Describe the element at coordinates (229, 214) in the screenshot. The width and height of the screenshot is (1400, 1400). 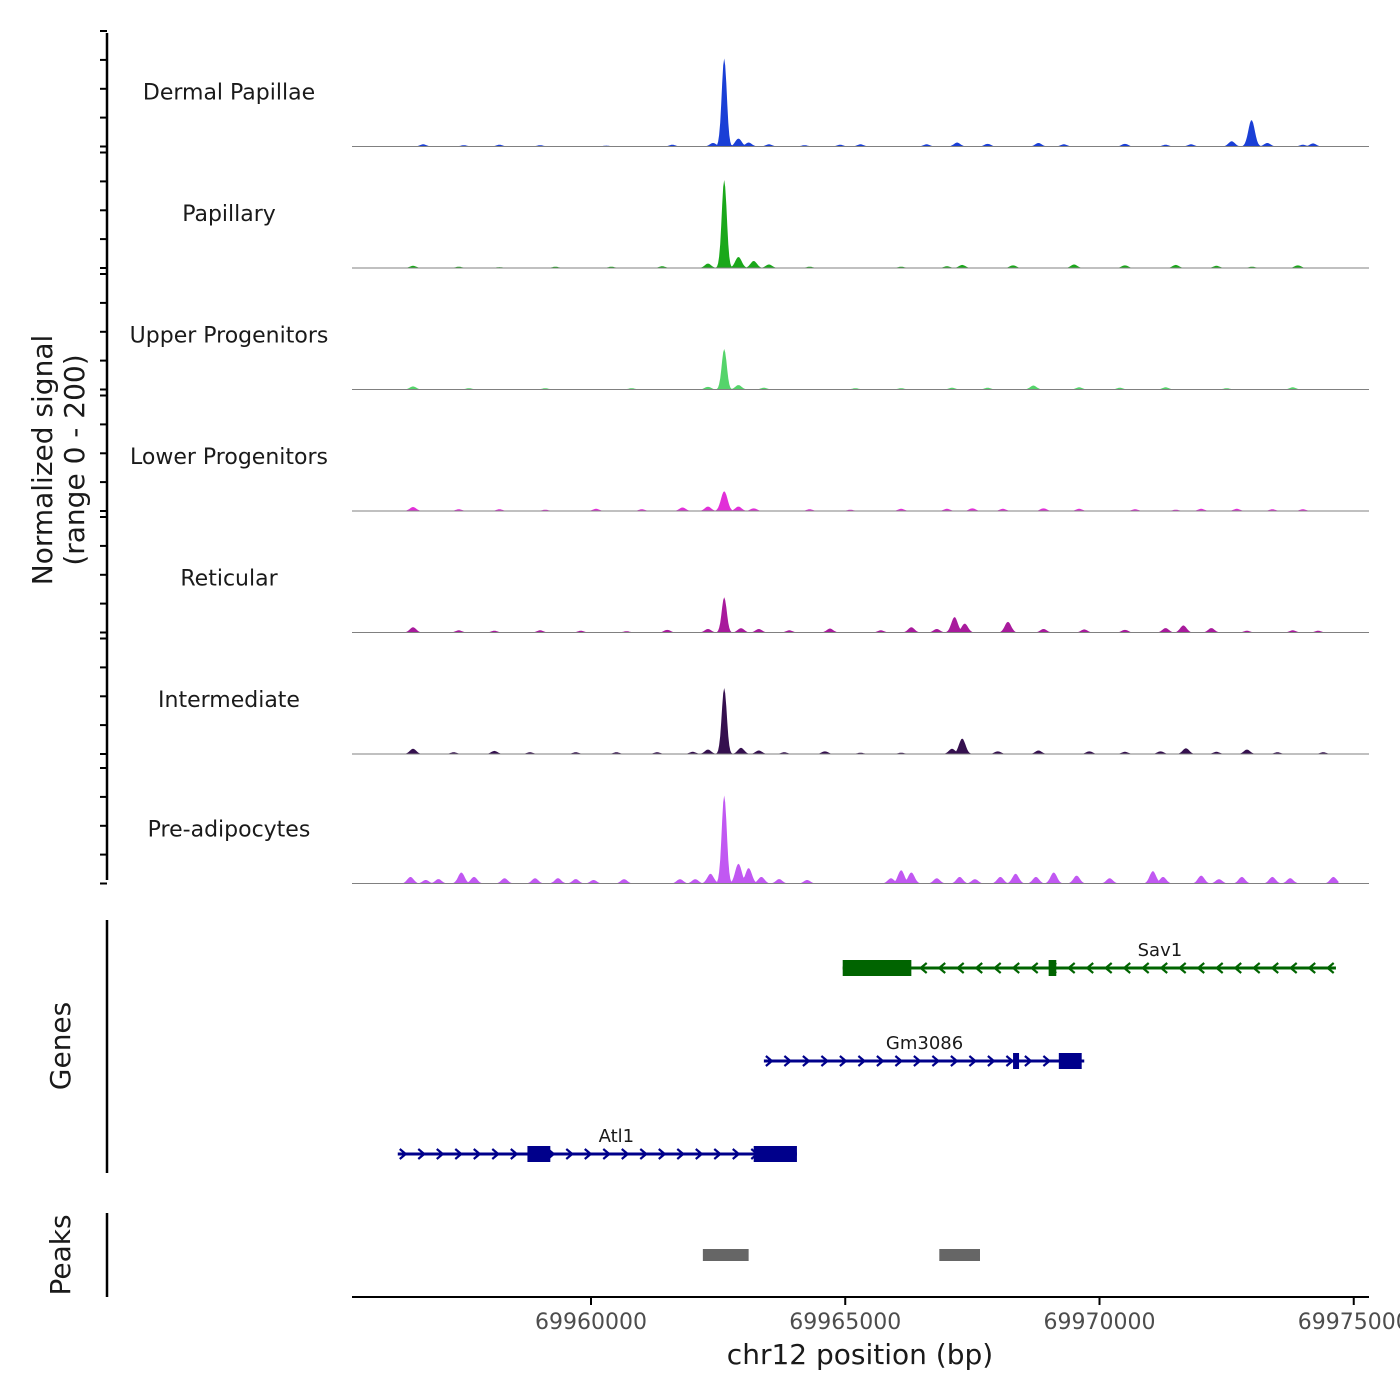
I see `track-label: Papillary` at that location.